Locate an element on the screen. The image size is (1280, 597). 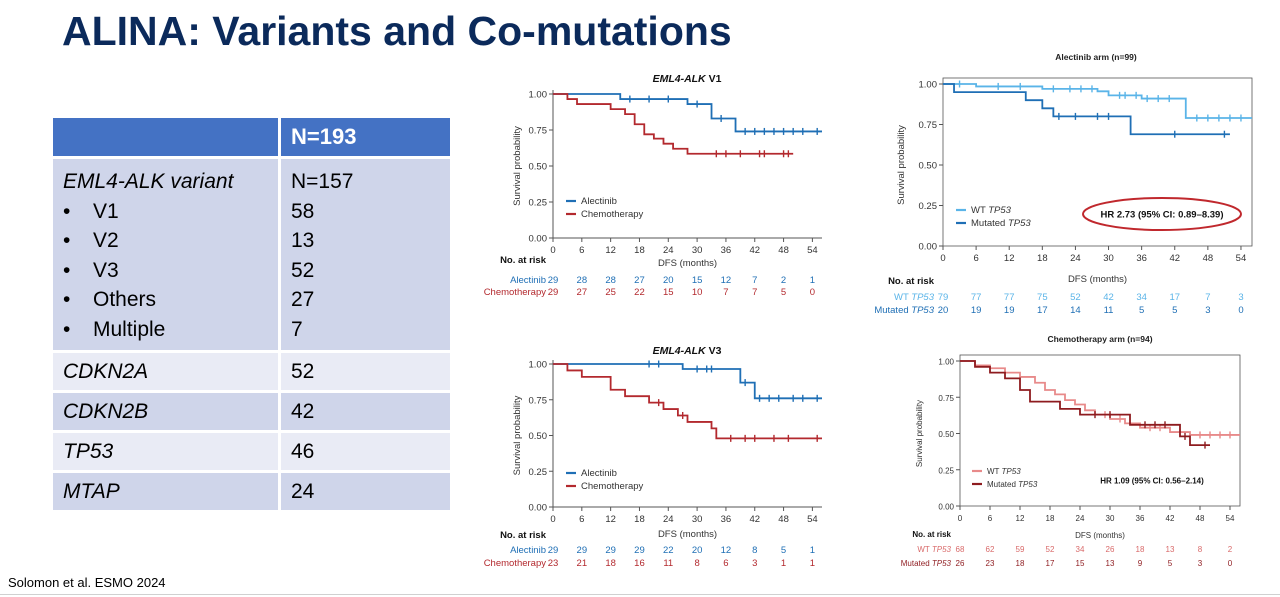
citation: Solomon et al. ESMO 2024 is located at coordinates (87, 582).